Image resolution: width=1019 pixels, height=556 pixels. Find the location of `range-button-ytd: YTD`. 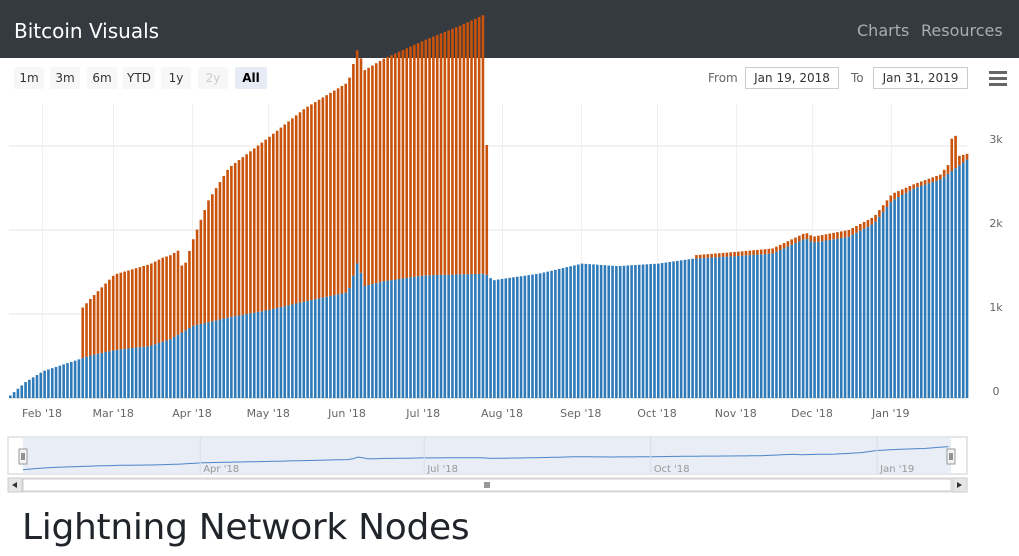

range-button-ytd: YTD is located at coordinates (139, 78).